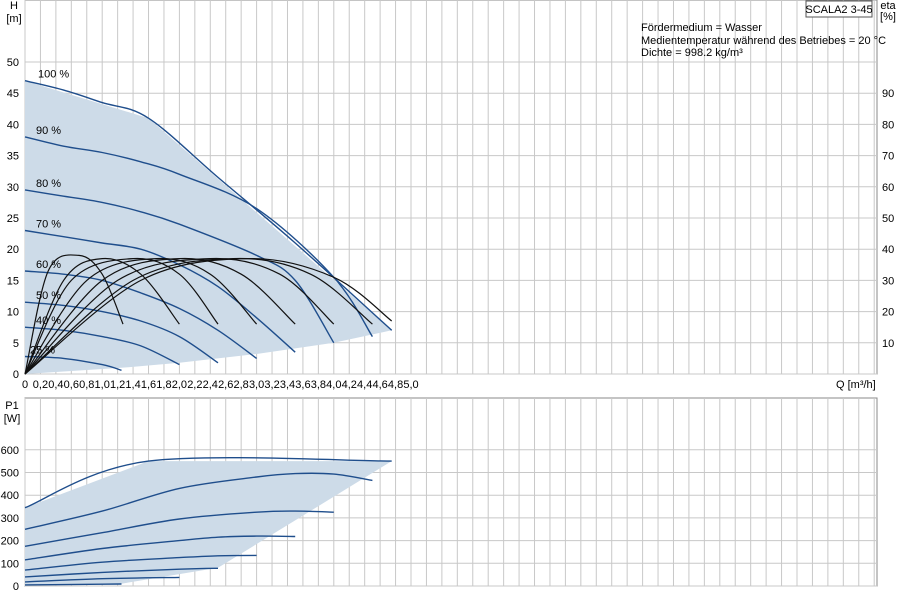 This screenshot has width=900, height=600. I want to click on pump-model-title: SCALA2 3-45, so click(838, 10).